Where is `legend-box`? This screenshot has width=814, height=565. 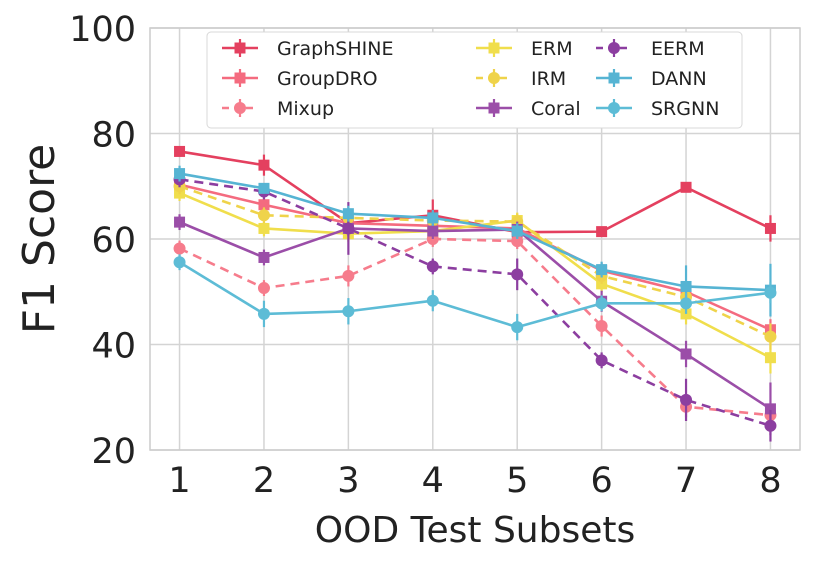 legend-box is located at coordinates (474, 80).